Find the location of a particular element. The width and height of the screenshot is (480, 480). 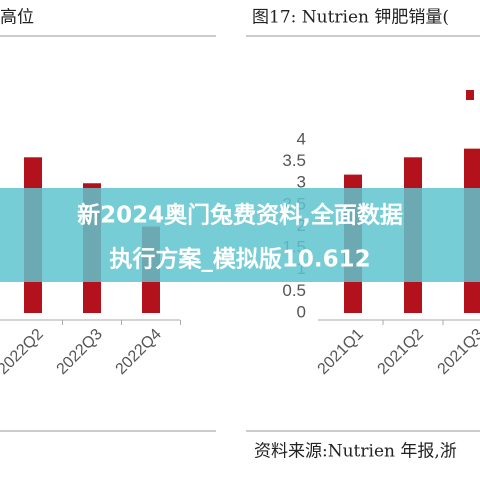

y-tick-label: 0.5 is located at coordinates (294, 290).